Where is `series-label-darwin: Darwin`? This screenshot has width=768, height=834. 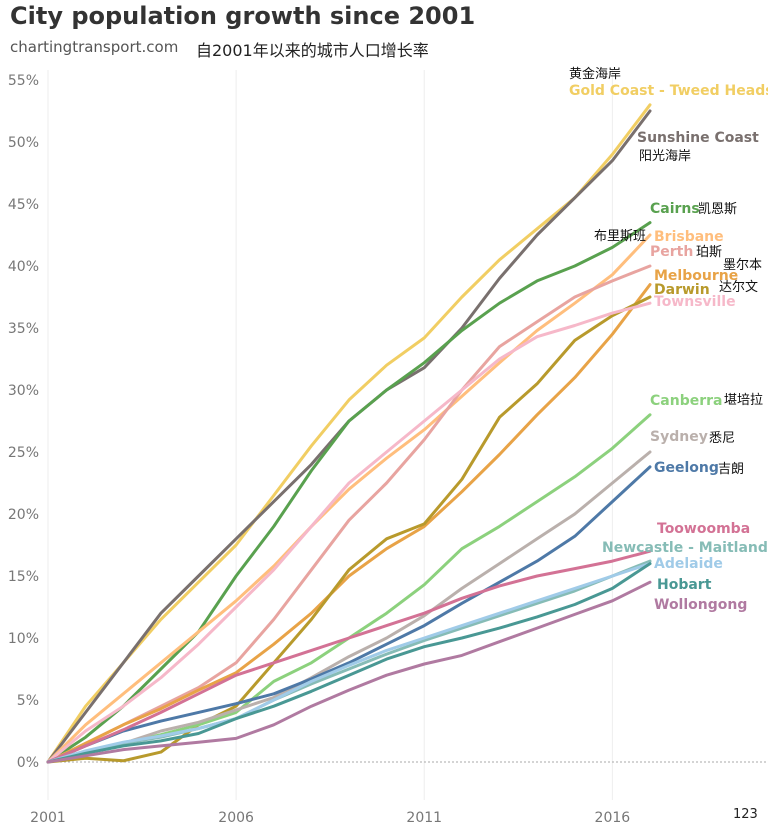
series-label-darwin: Darwin is located at coordinates (682, 290).